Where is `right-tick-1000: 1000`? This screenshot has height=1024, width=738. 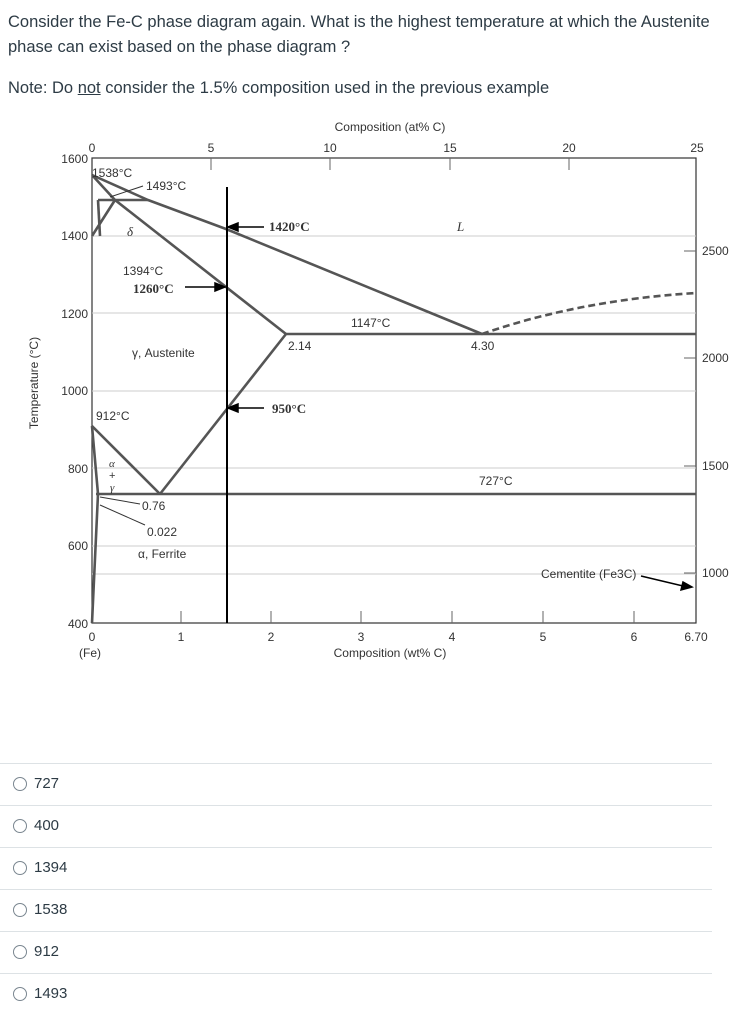 right-tick-1000: 1000 is located at coordinates (715, 573).